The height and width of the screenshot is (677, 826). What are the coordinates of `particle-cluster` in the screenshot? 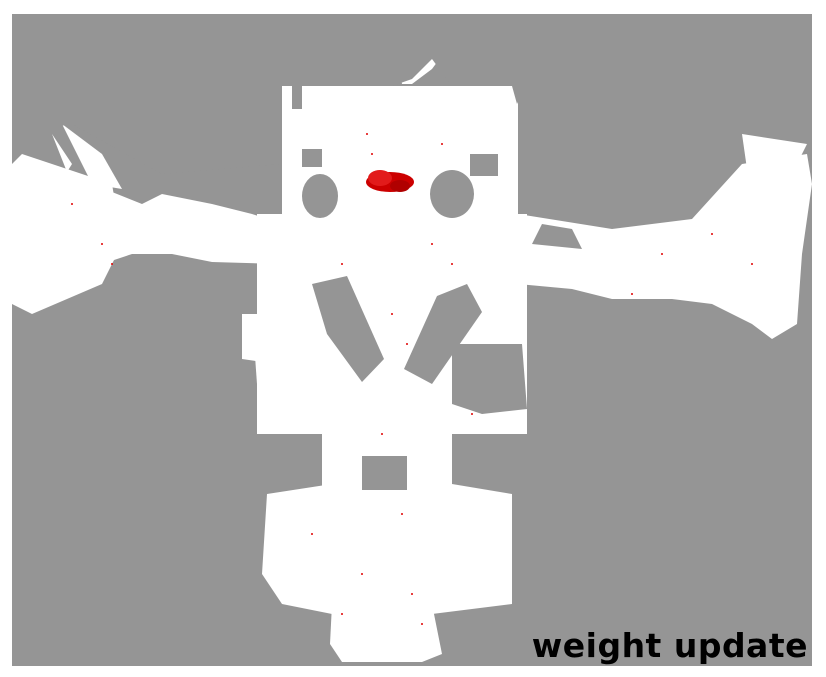 It's located at (390, 181).